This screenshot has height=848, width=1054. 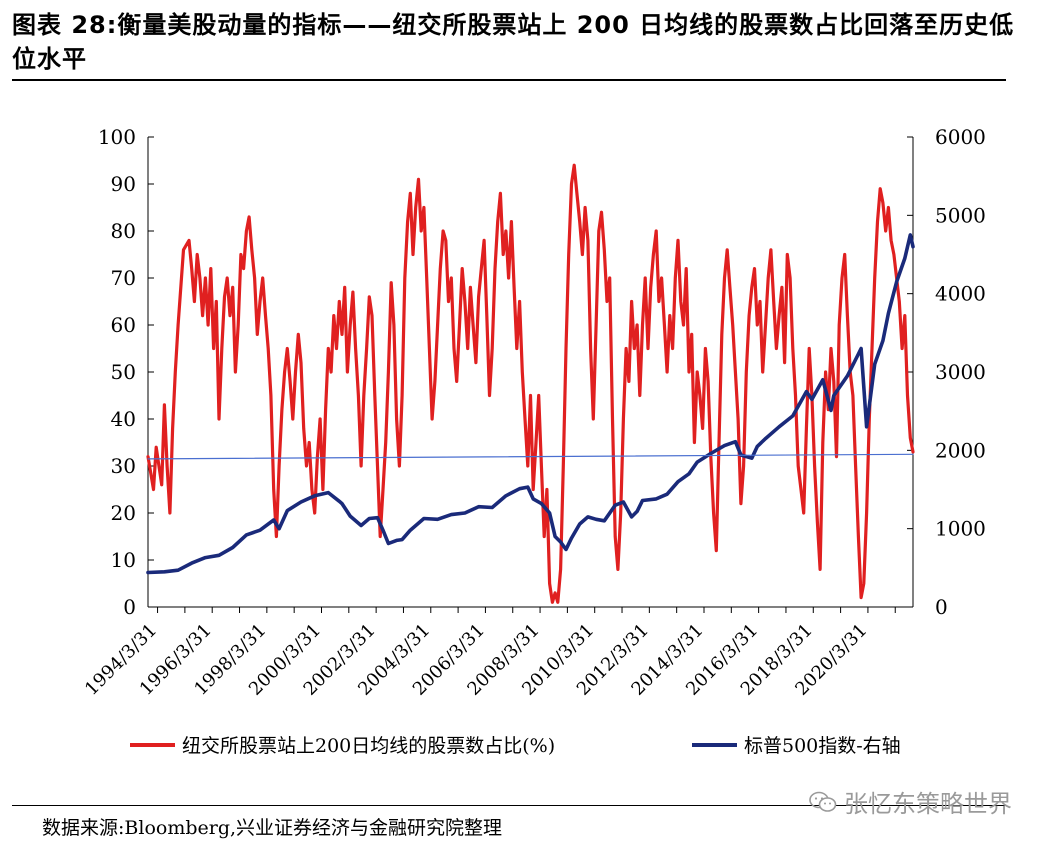 I want to click on wechat-icon, so click(x=823, y=801).